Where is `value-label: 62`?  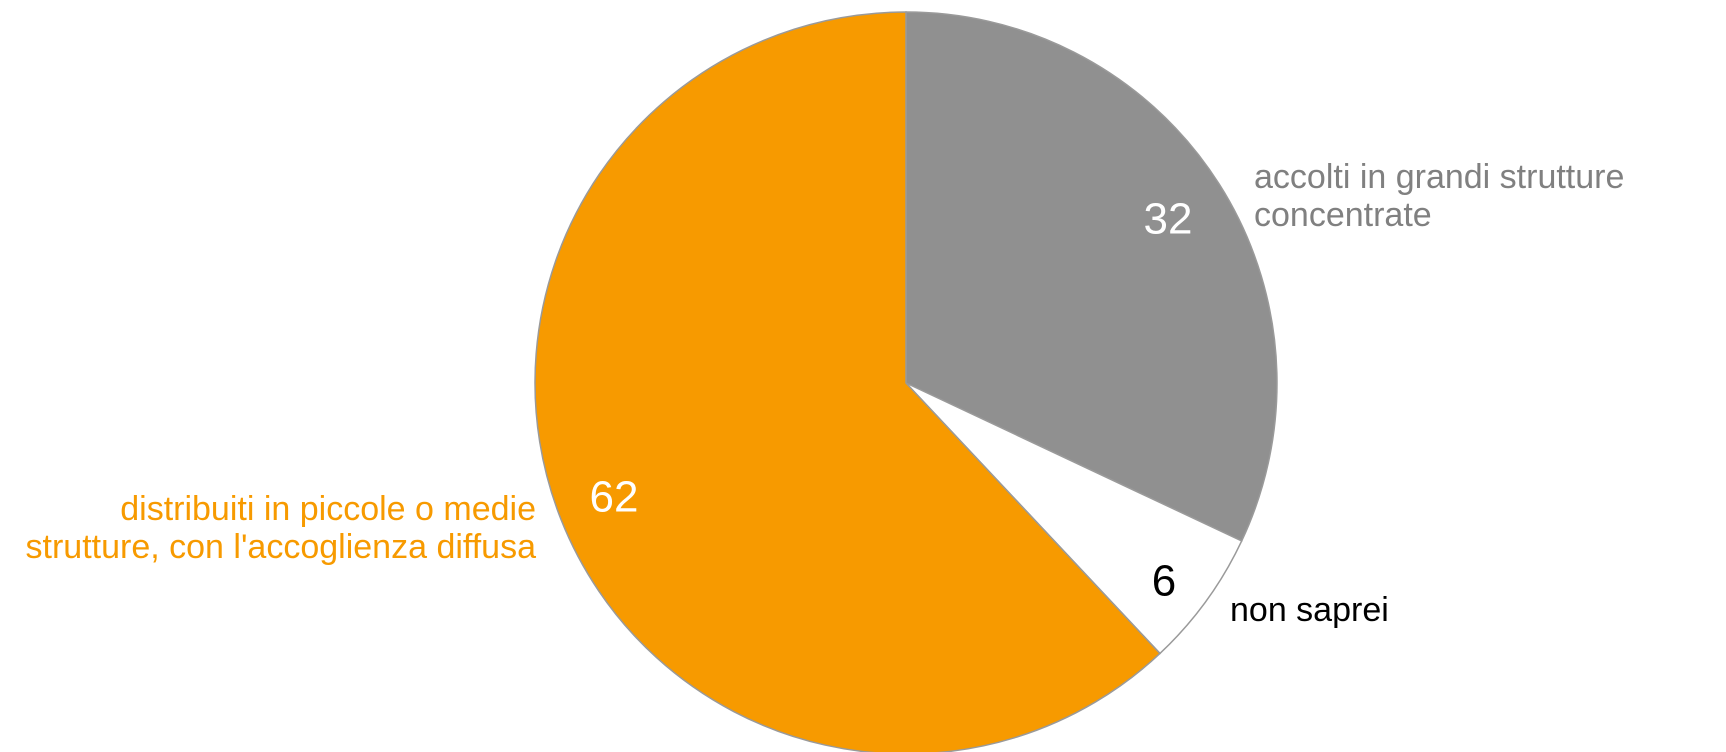
value-label: 62 is located at coordinates (614, 497).